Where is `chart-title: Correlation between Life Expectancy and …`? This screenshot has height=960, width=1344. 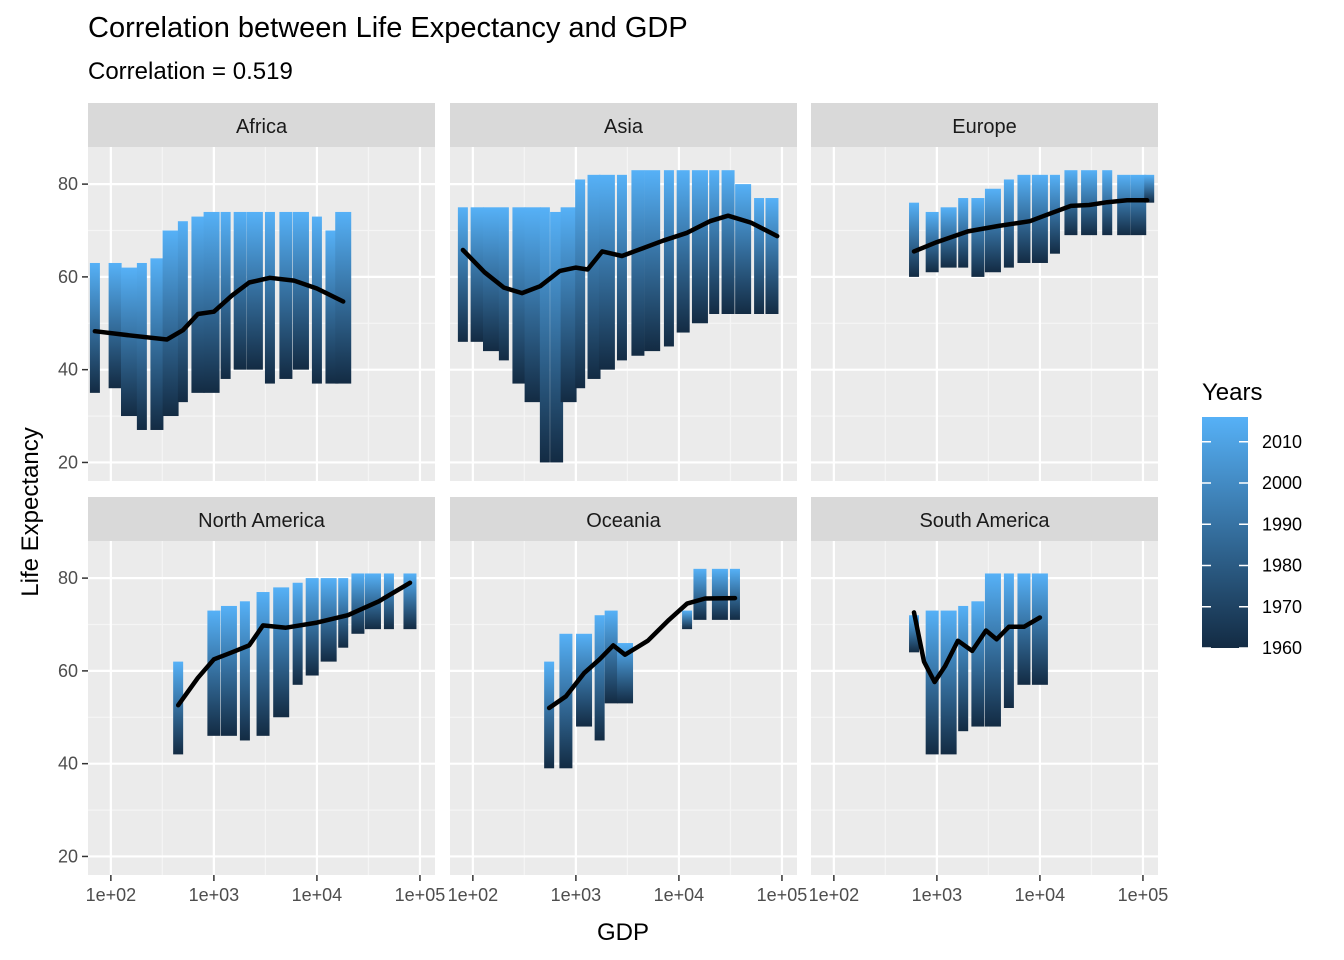 chart-title: Correlation between Life Expectancy and … is located at coordinates (388, 28).